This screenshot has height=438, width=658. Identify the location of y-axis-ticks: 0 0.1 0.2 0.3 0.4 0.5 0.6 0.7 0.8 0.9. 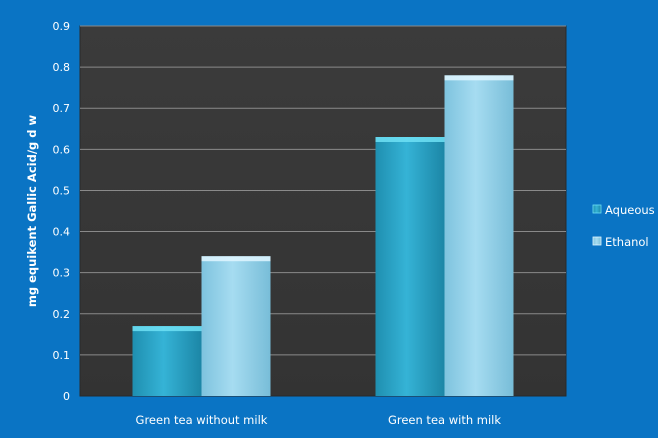
(62, 211).